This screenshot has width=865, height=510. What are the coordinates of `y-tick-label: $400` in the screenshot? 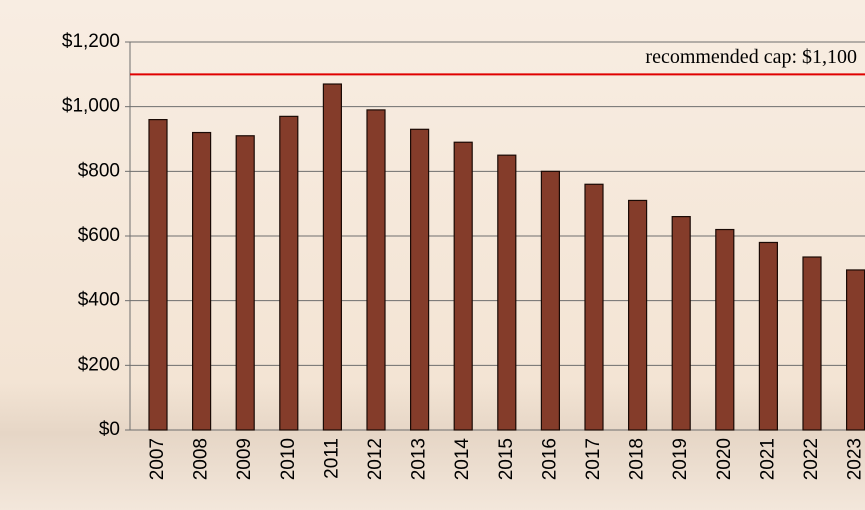 It's located at (99, 300).